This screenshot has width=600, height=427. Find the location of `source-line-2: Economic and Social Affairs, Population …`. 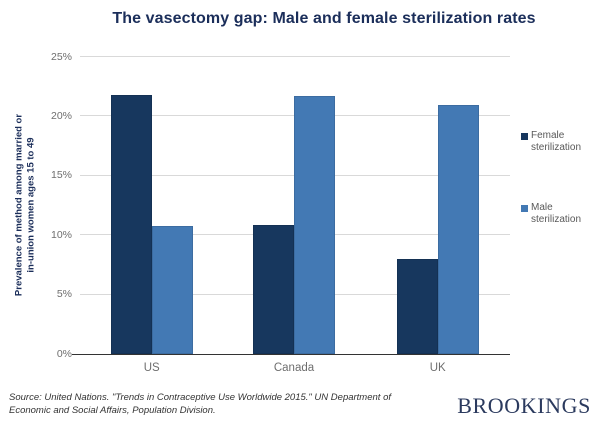

source-line-2: Economic and Social Affairs, Population … is located at coordinates (112, 411).